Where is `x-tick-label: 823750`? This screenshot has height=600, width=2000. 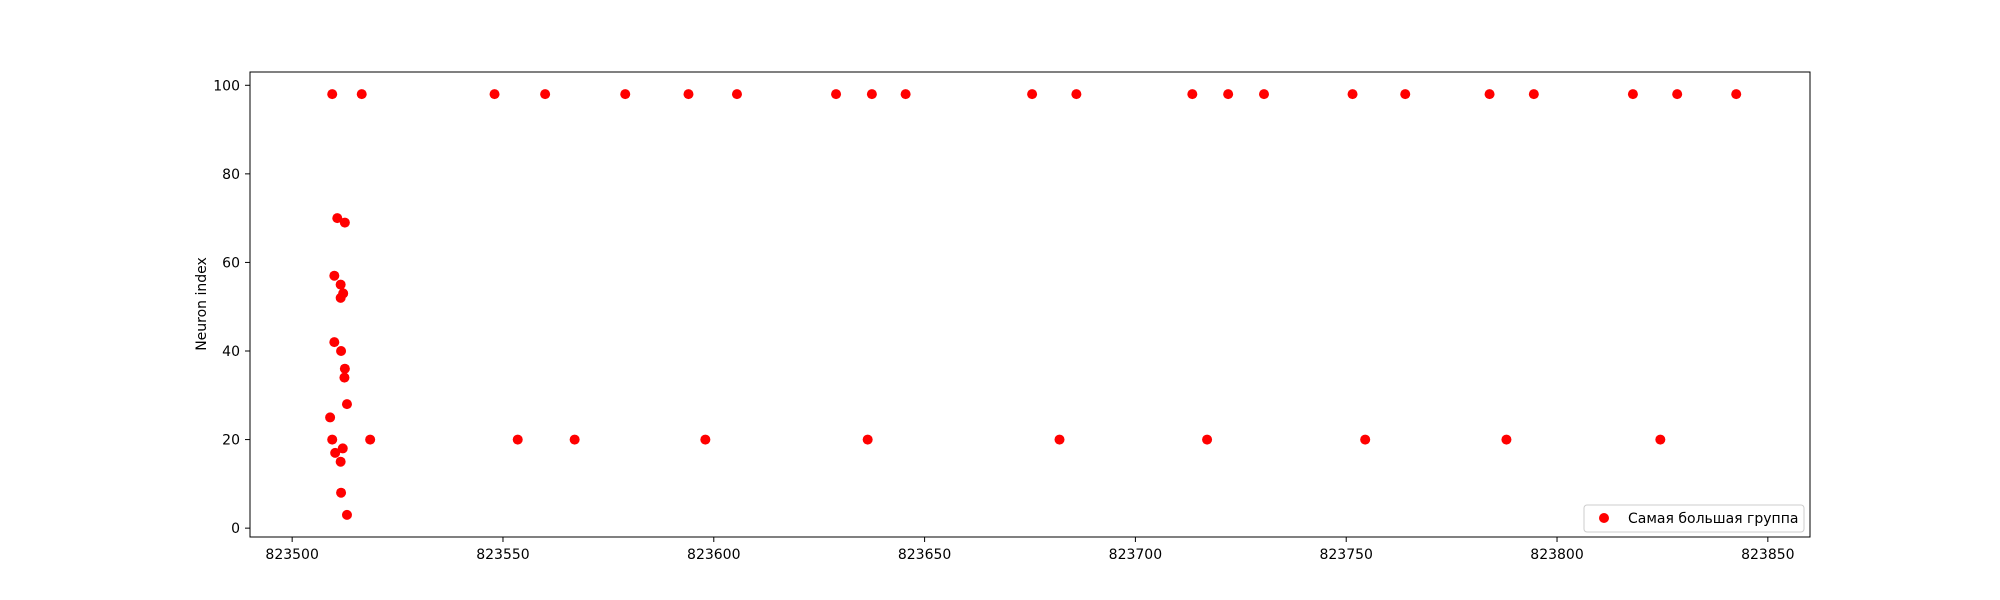
x-tick-label: 823750 is located at coordinates (1345, 555).